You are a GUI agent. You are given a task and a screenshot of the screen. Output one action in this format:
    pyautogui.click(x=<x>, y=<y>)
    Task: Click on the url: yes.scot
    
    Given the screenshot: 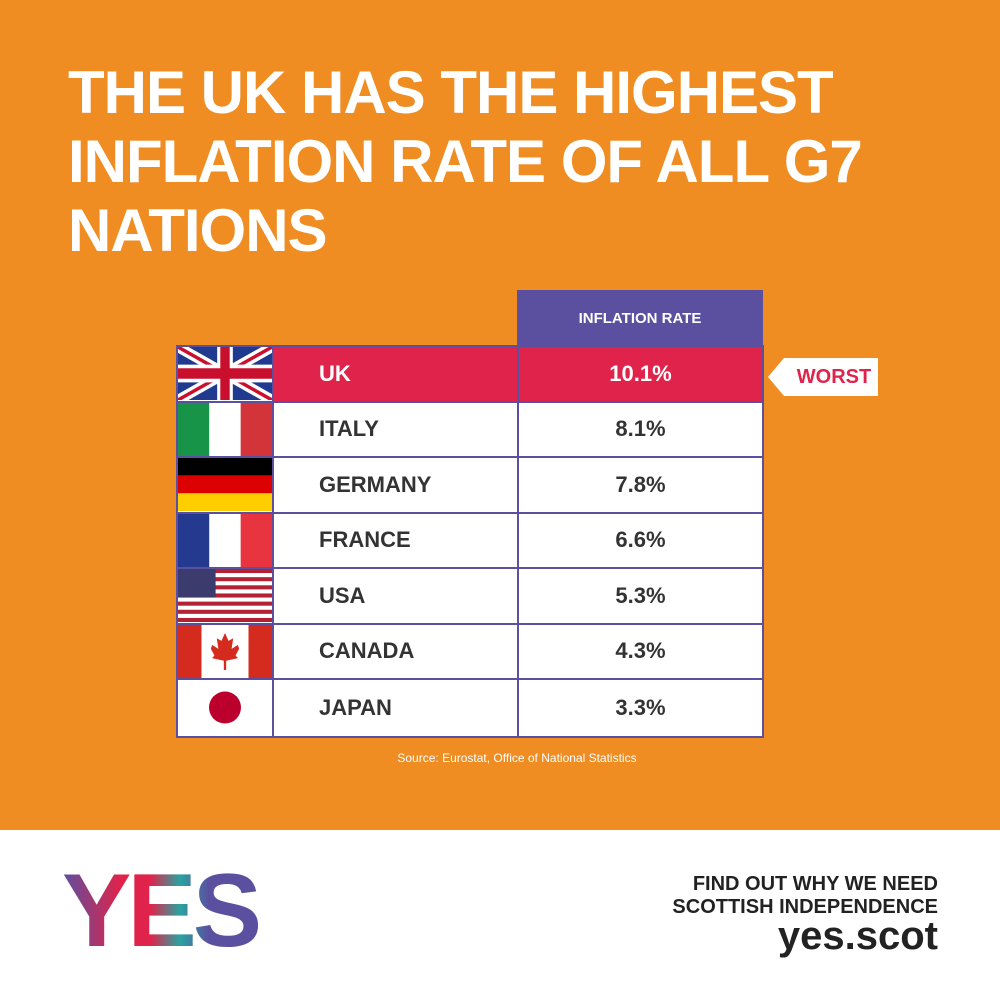 What is the action you would take?
    pyautogui.click(x=857, y=936)
    